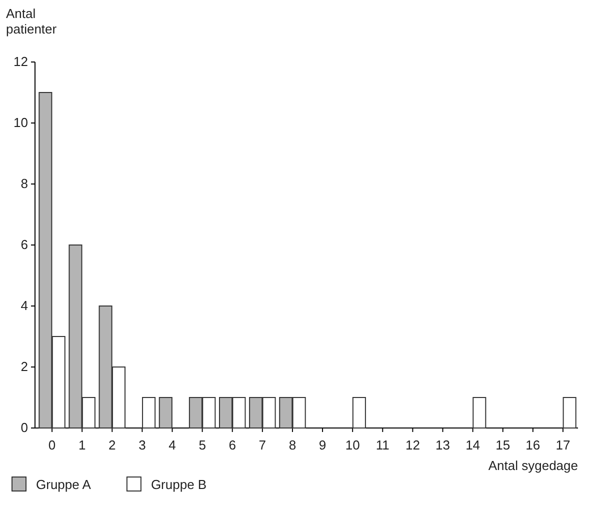 The image size is (590, 505). What do you see at coordinates (21, 122) in the screenshot?
I see `y-tick-label: 10` at bounding box center [21, 122].